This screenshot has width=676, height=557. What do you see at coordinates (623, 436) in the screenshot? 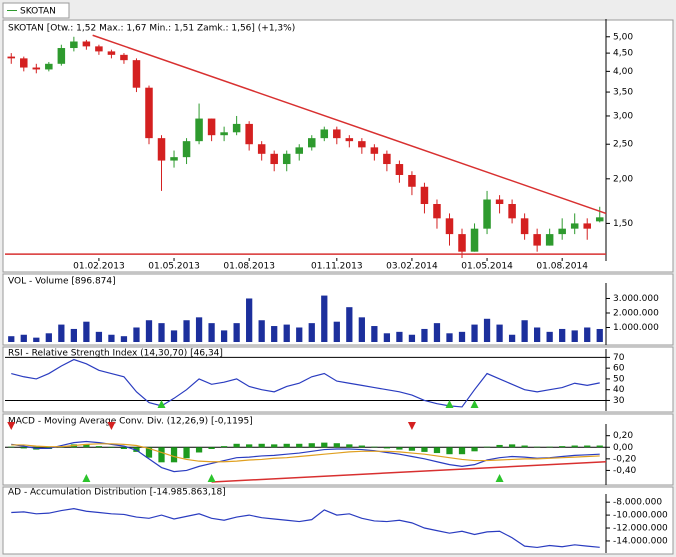
I see `y-tick-label: 0,20` at bounding box center [623, 436].